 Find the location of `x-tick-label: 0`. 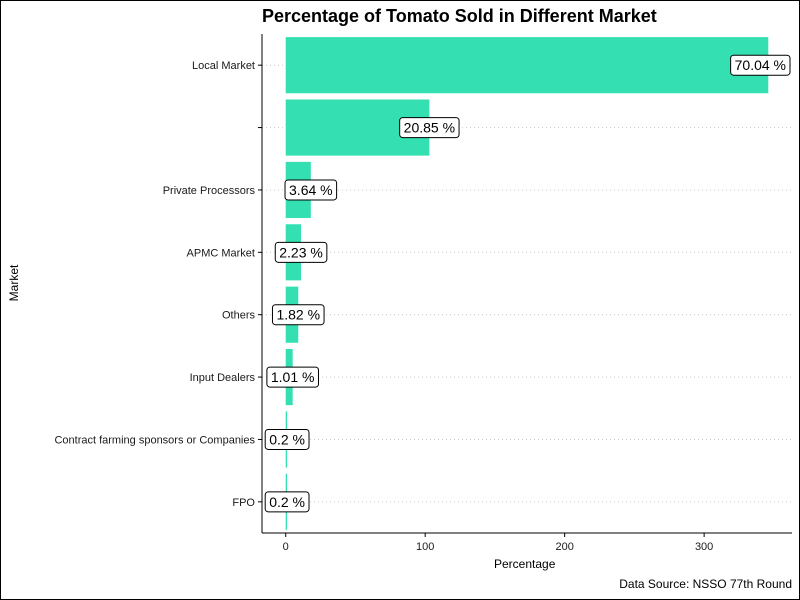

x-tick-label: 0 is located at coordinates (286, 547).